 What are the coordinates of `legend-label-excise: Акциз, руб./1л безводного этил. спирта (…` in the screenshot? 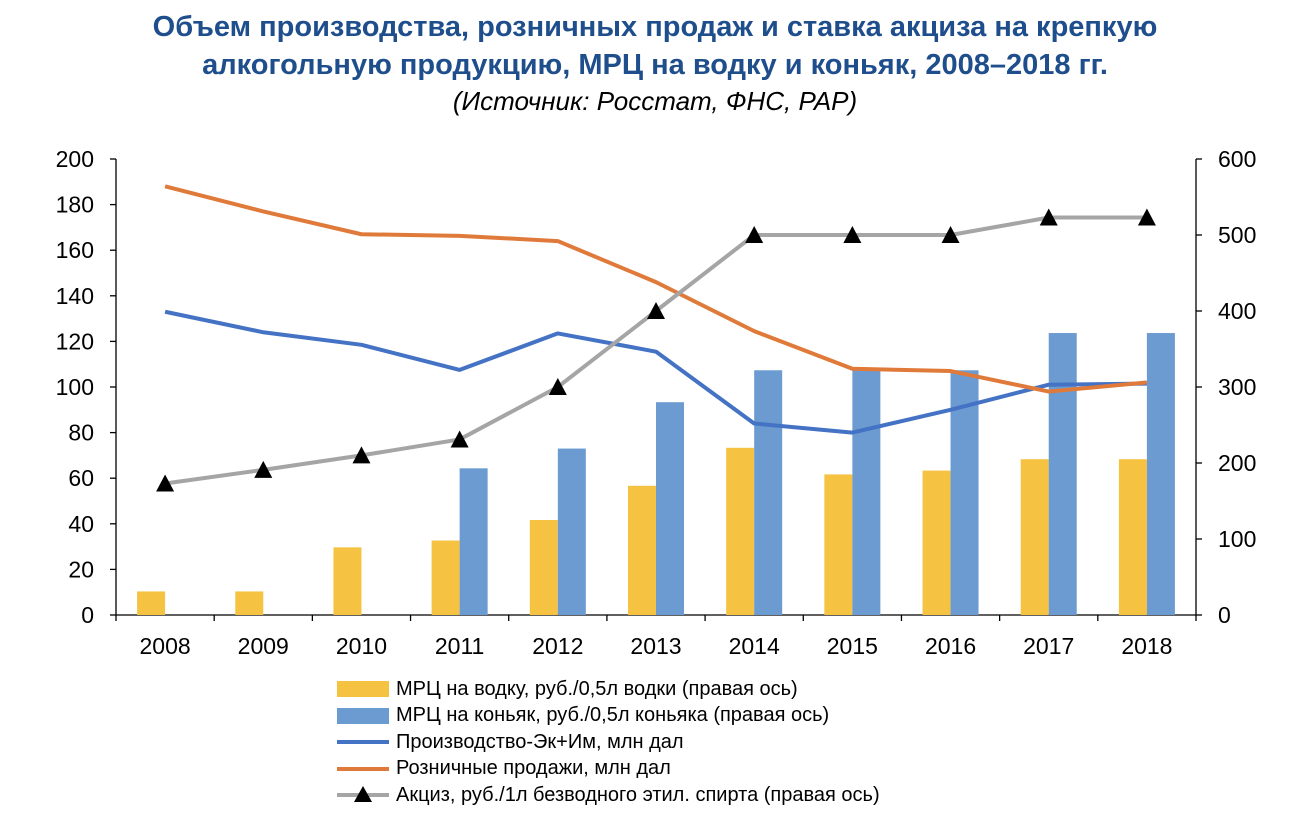 It's located at (638, 794).